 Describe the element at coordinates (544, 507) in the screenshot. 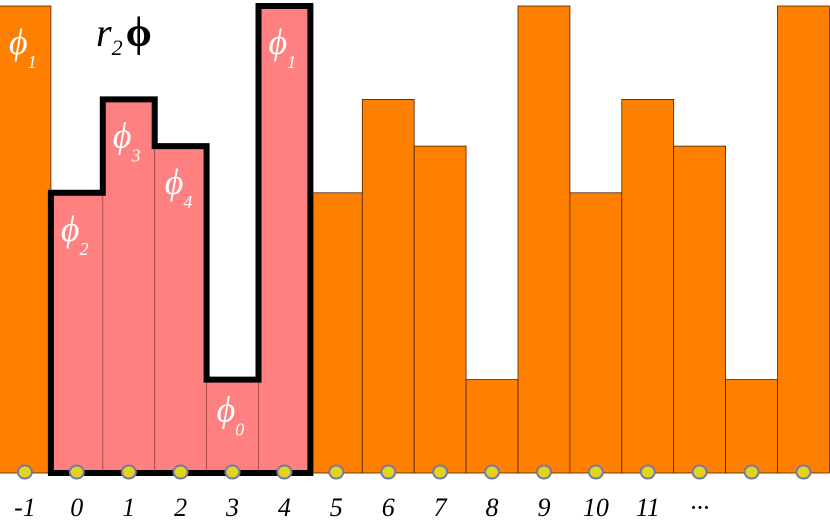

I see `index-label-9: 9` at that location.